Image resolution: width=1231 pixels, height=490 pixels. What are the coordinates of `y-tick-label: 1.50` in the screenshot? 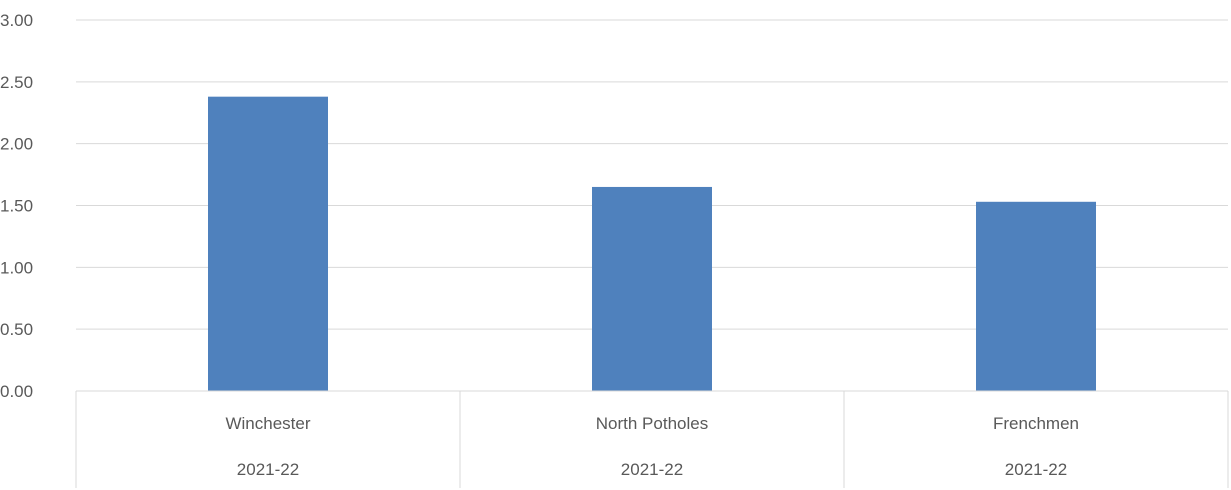 It's located at (16, 206).